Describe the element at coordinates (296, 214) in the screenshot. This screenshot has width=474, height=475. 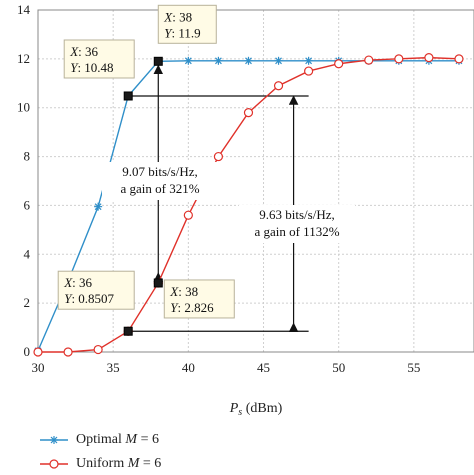
I see `annotation-line1: 9.63 bits/s/Hz,` at that location.